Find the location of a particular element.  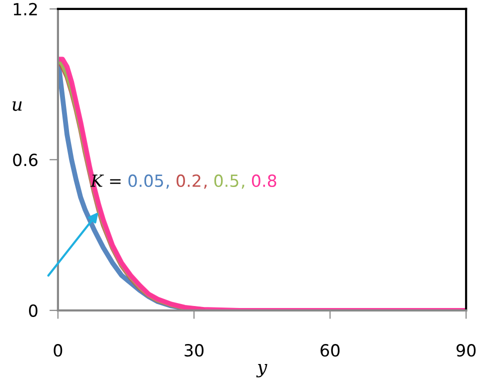

y-tick-label: 1.2 is located at coordinates (25, 9).